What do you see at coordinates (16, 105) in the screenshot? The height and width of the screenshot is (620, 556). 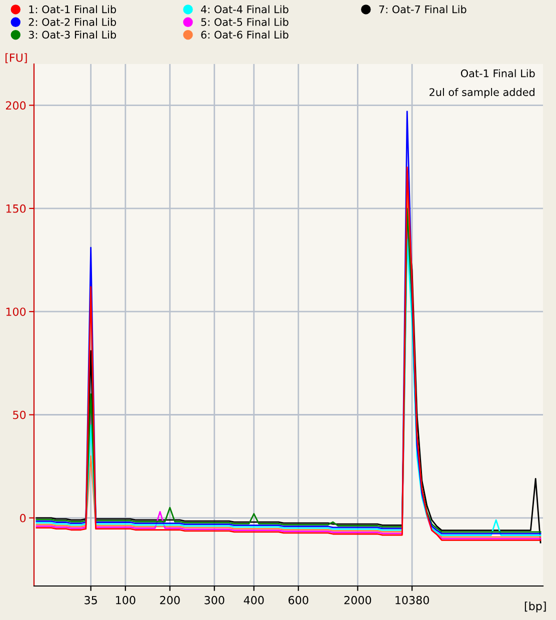 I see `y-tick-label: 200` at bounding box center [16, 105].